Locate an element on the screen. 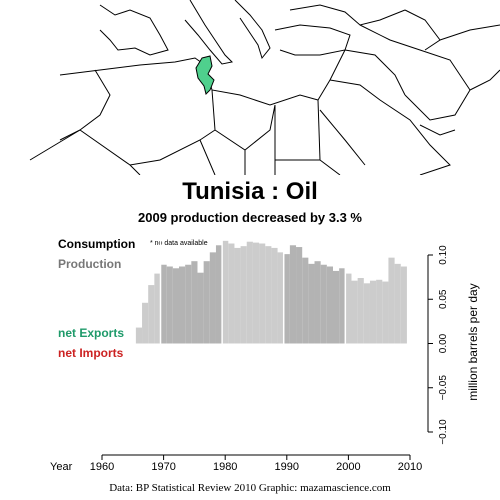 The image size is (500, 500). production-bar-1967 is located at coordinates (145, 323).